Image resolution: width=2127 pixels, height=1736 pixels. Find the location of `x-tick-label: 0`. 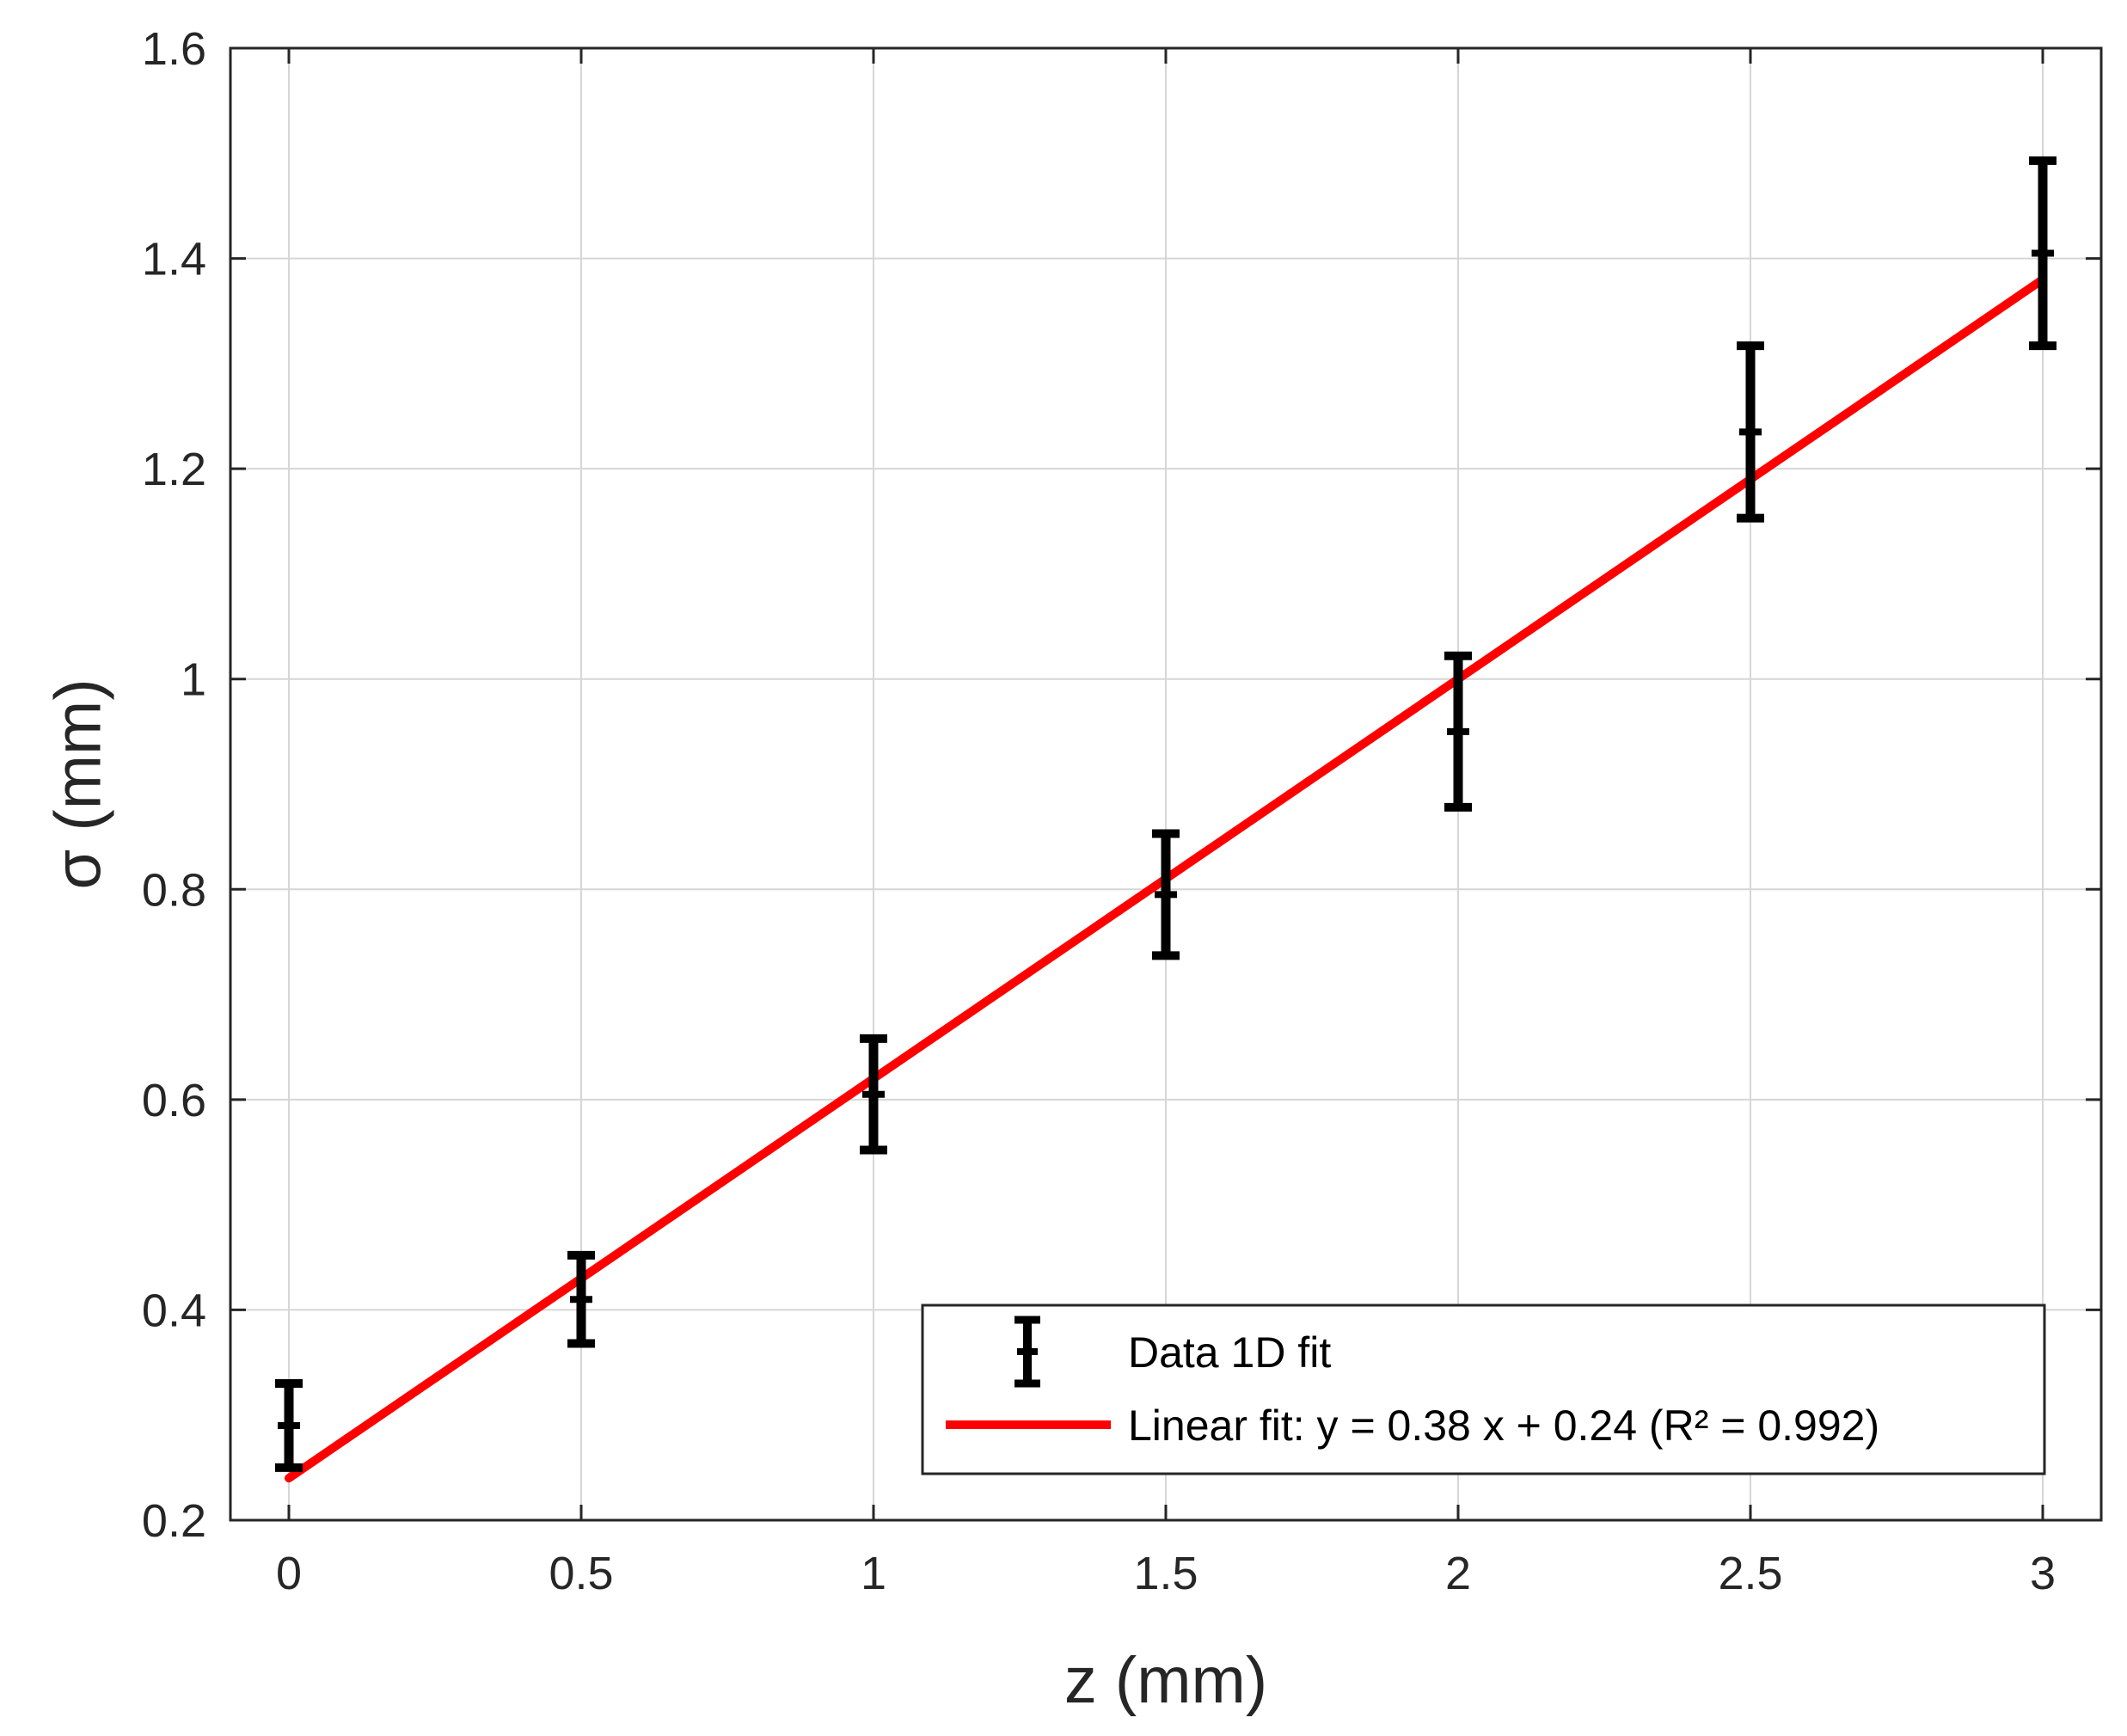

x-tick-label: 0 is located at coordinates (289, 1573).